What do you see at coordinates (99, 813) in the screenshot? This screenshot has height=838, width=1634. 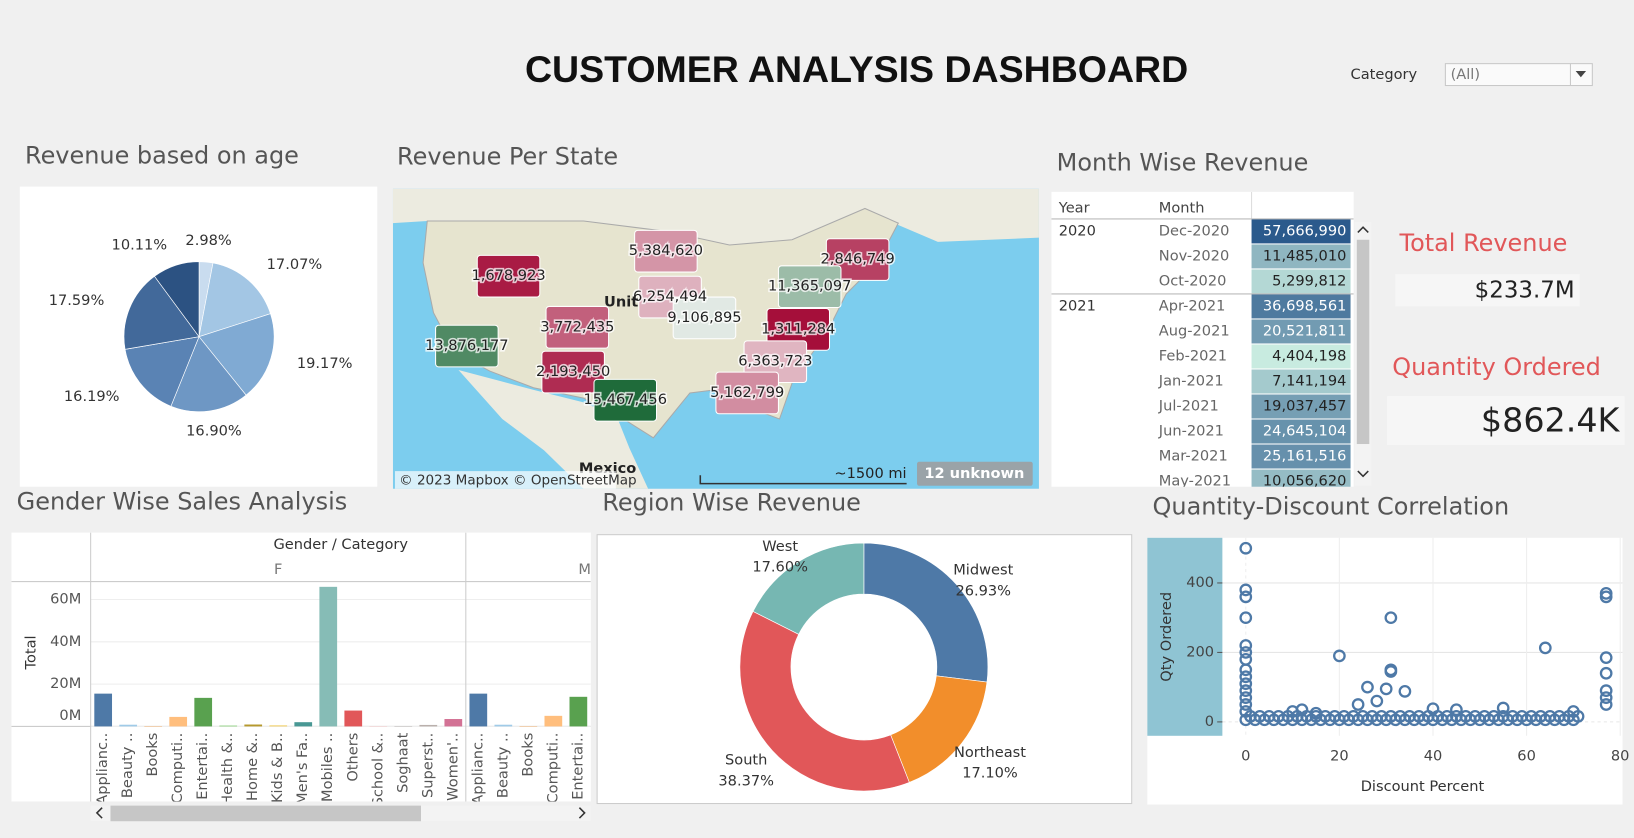 I see `scroll-left` at bounding box center [99, 813].